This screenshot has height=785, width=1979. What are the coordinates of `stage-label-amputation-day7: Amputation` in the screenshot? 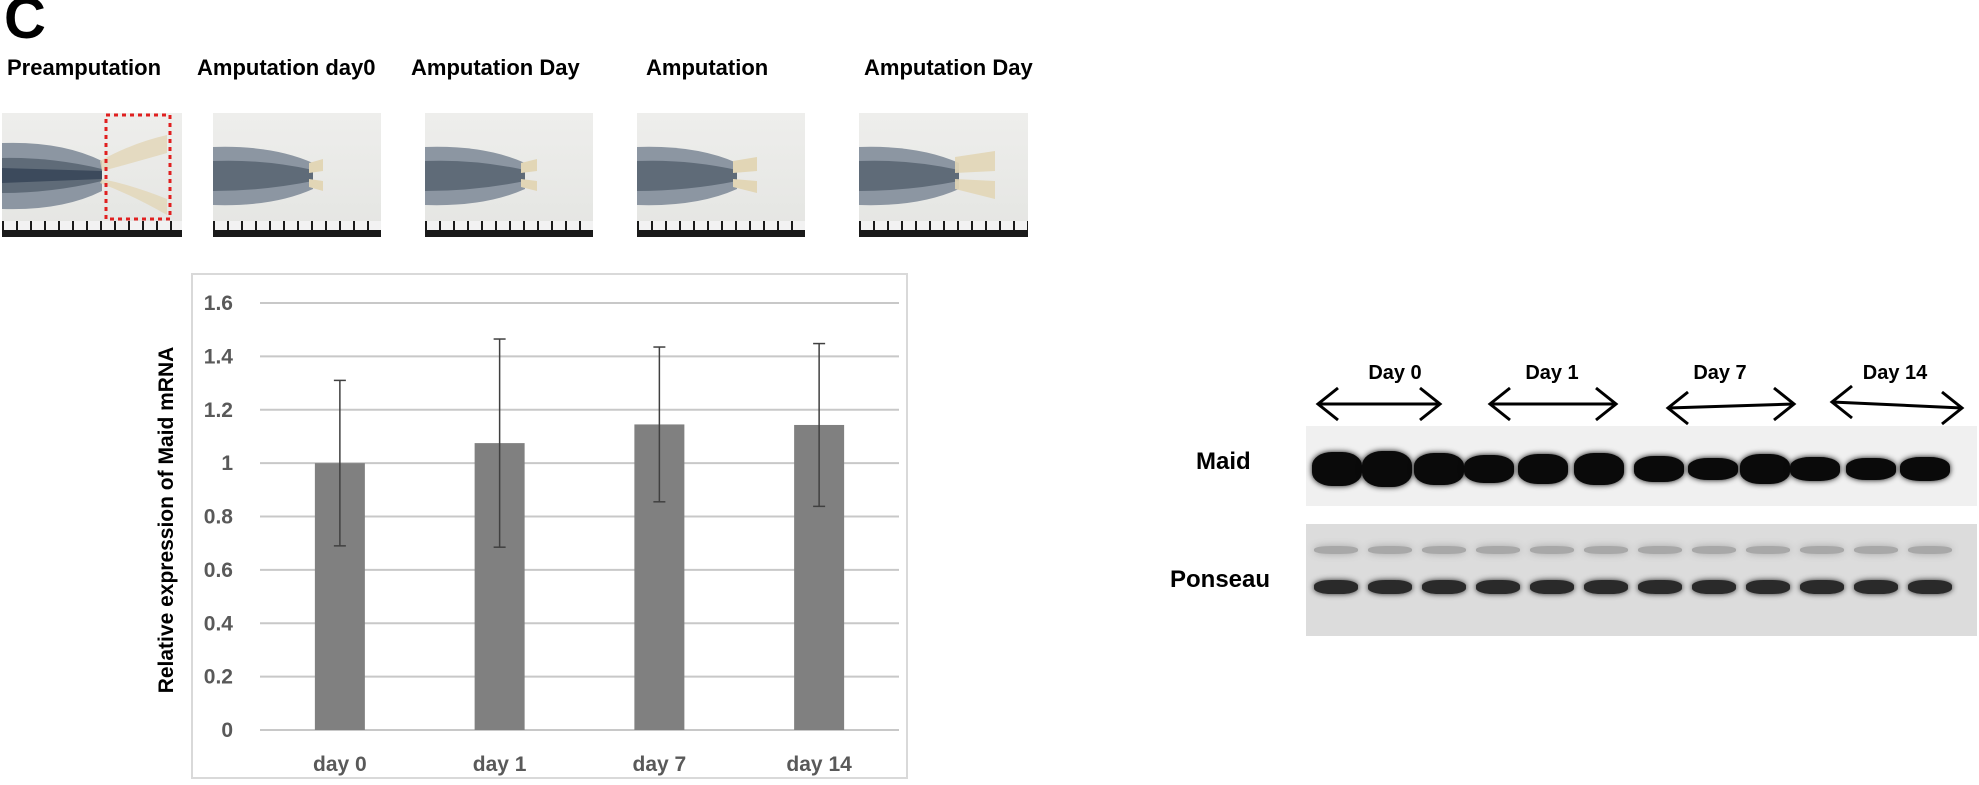 It's located at (707, 67).